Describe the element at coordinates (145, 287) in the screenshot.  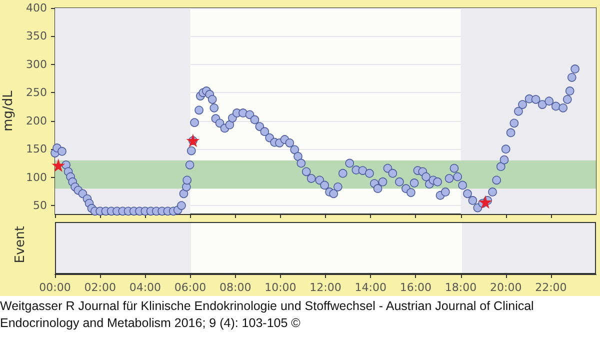
I see `x-tick-label: 04:00` at that location.